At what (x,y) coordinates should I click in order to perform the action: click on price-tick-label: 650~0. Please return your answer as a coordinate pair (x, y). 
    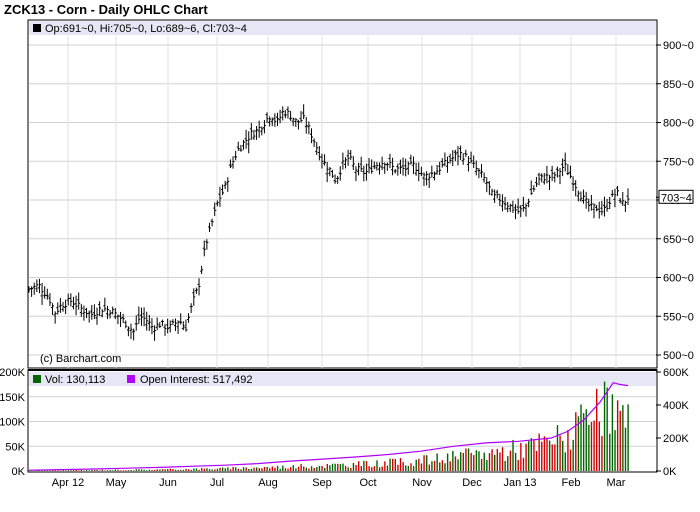
    Looking at the image, I should click on (678, 240).